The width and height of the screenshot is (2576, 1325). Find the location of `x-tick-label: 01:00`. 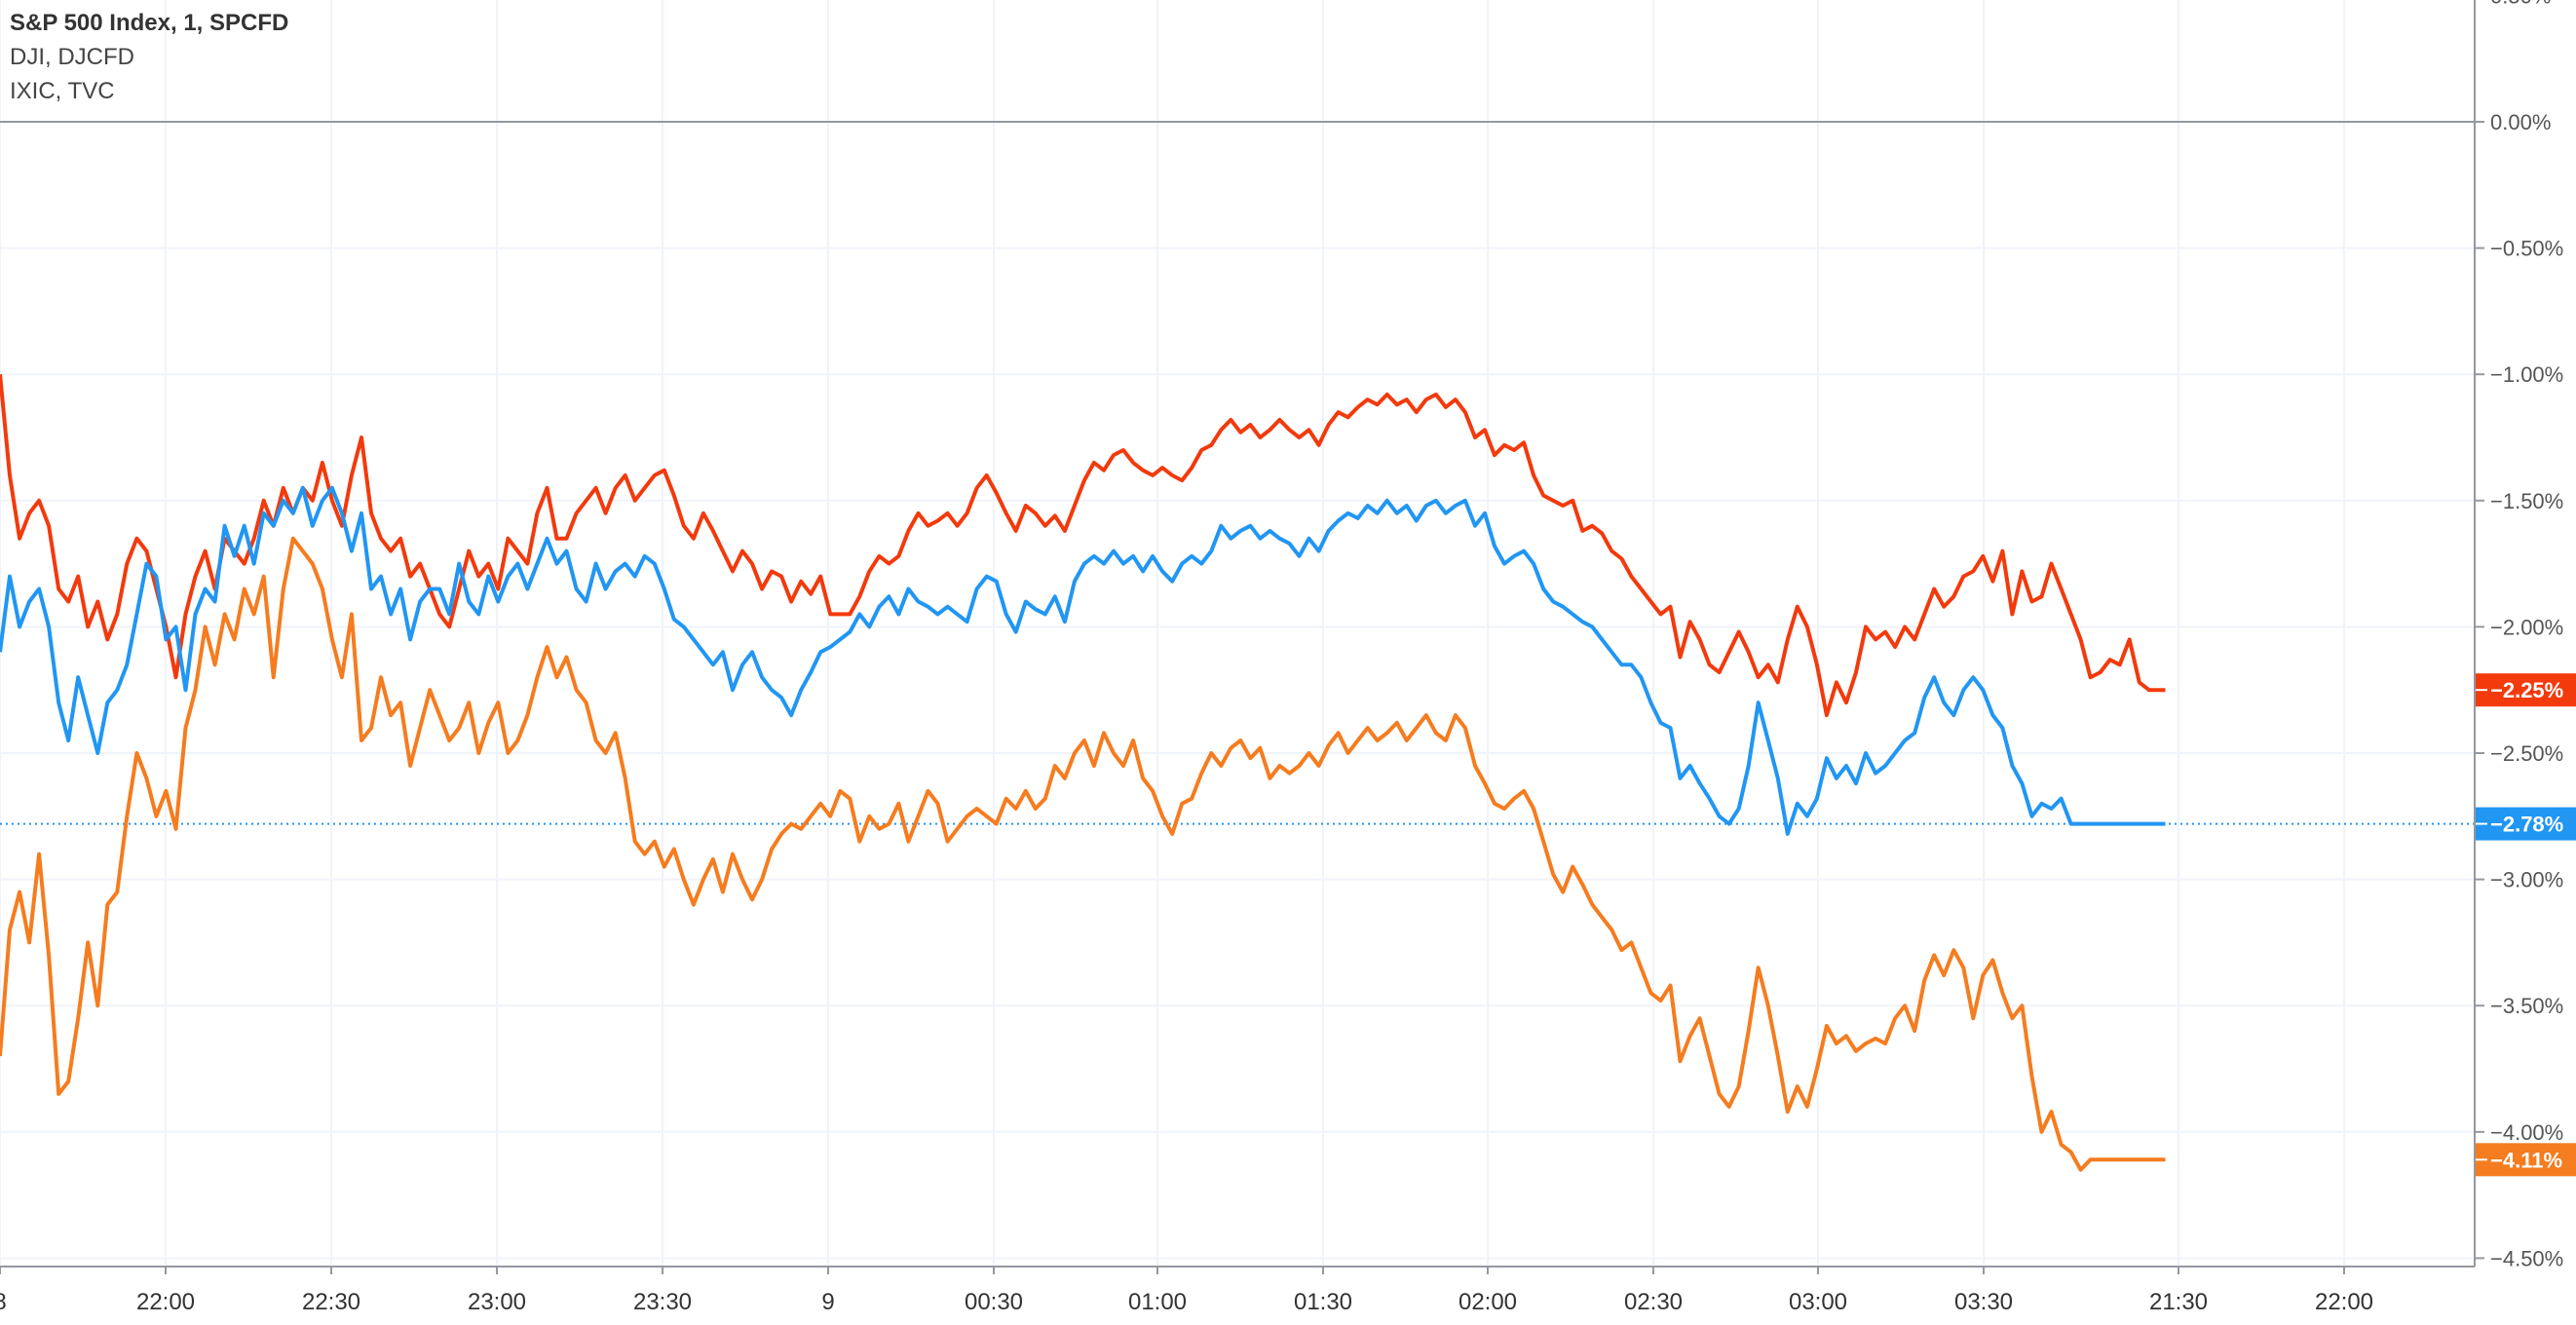

x-tick-label: 01:00 is located at coordinates (1157, 1302).